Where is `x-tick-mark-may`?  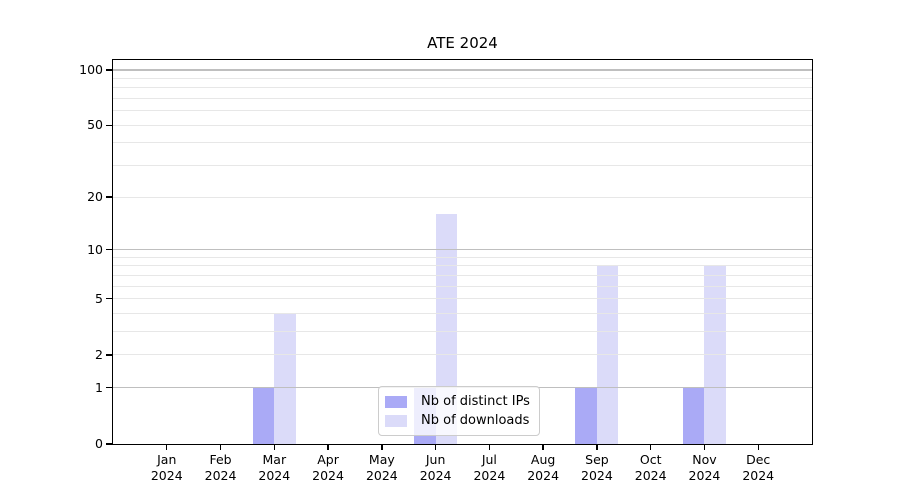
x-tick-mark-may is located at coordinates (382, 447).